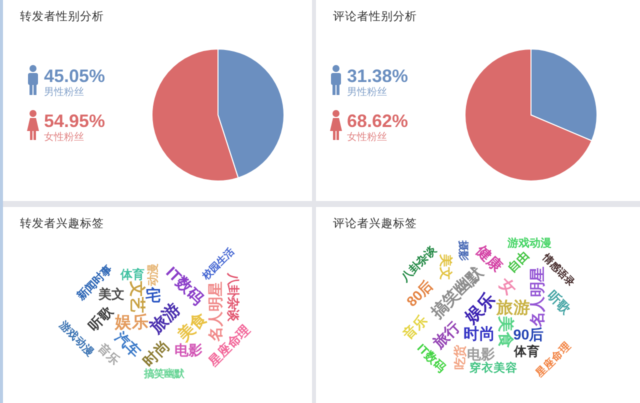  I want to click on text: 文艺, so click(137, 296).